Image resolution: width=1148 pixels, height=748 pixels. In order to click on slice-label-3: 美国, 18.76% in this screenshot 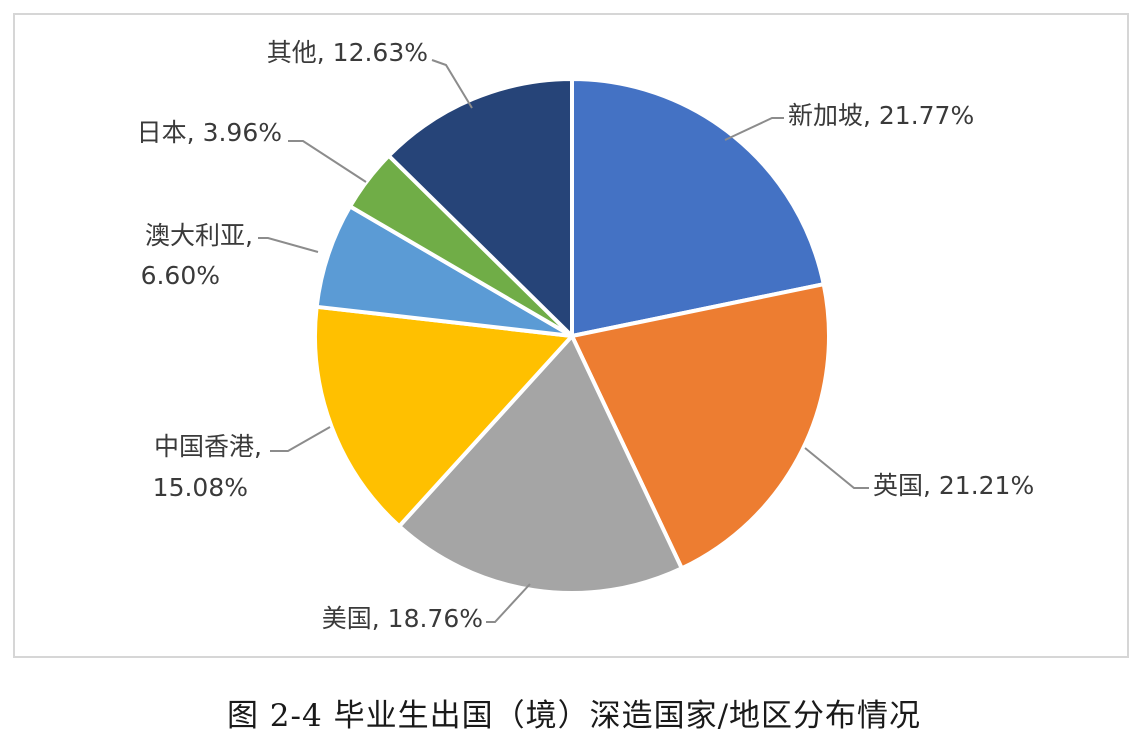, I will do `click(402, 618)`.